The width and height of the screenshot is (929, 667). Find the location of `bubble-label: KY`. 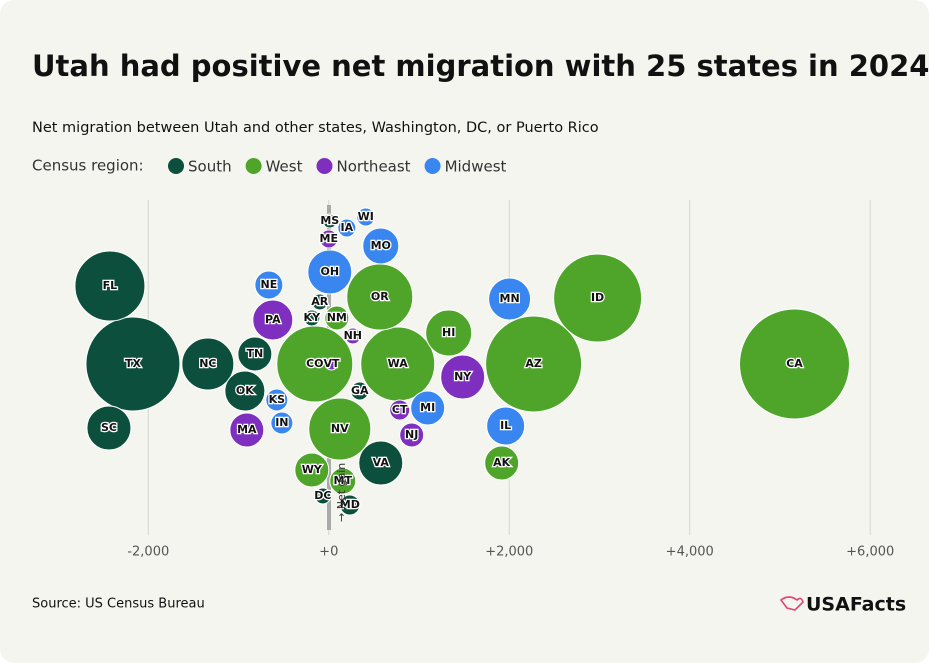

bubble-label: KY is located at coordinates (313, 317).